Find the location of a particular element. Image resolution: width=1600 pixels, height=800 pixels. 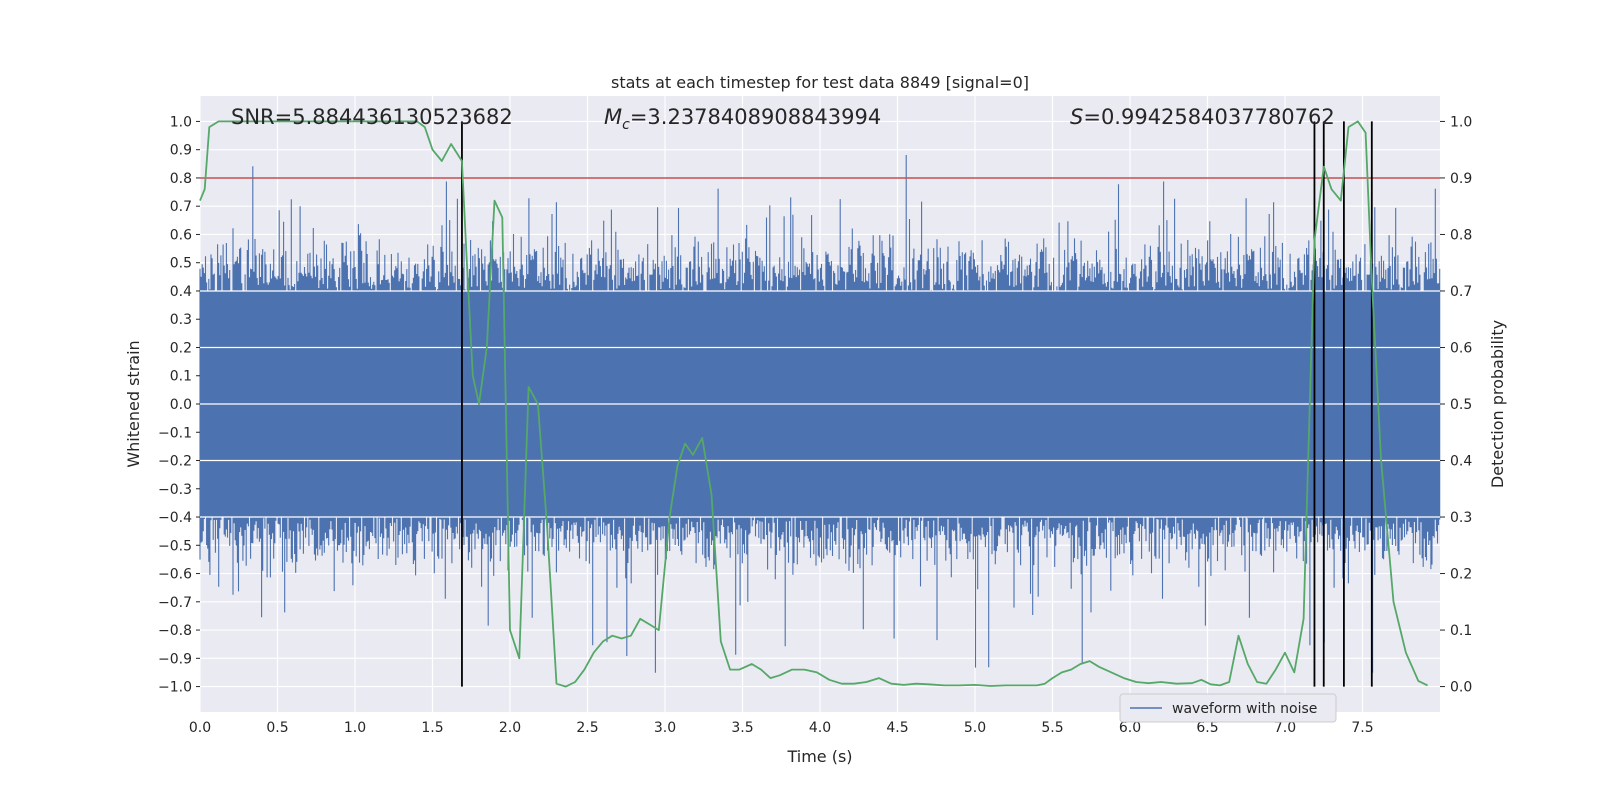

x-tick-label: 3.5 is located at coordinates (742, 728).